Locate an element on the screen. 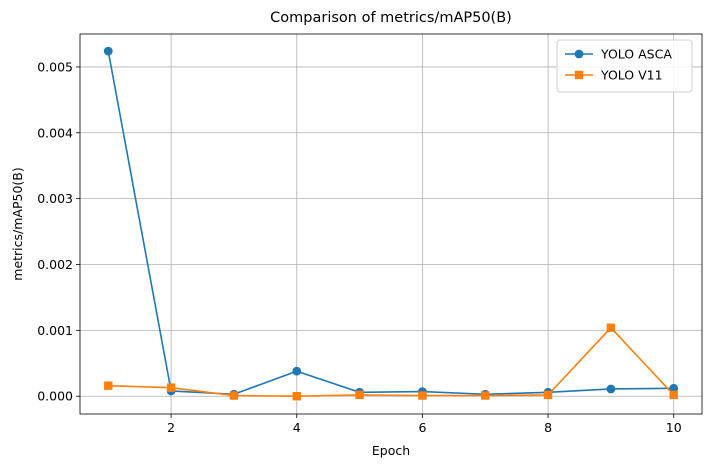 The width and height of the screenshot is (709, 468). y-tick-label: 0.001 is located at coordinates (55, 330).